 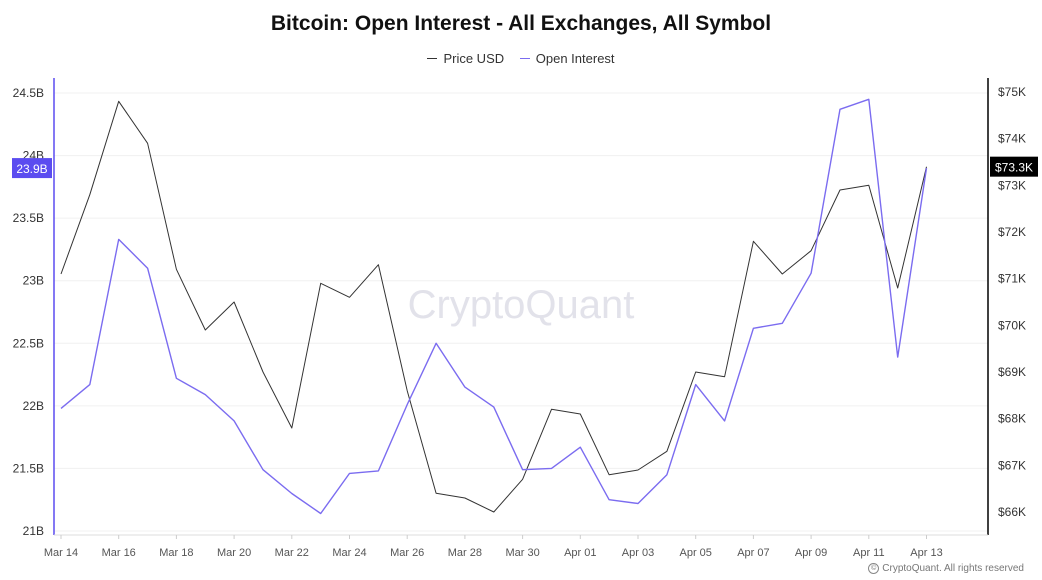 What do you see at coordinates (28, 343) in the screenshot?
I see `left-tick-label: 22.5B` at bounding box center [28, 343].